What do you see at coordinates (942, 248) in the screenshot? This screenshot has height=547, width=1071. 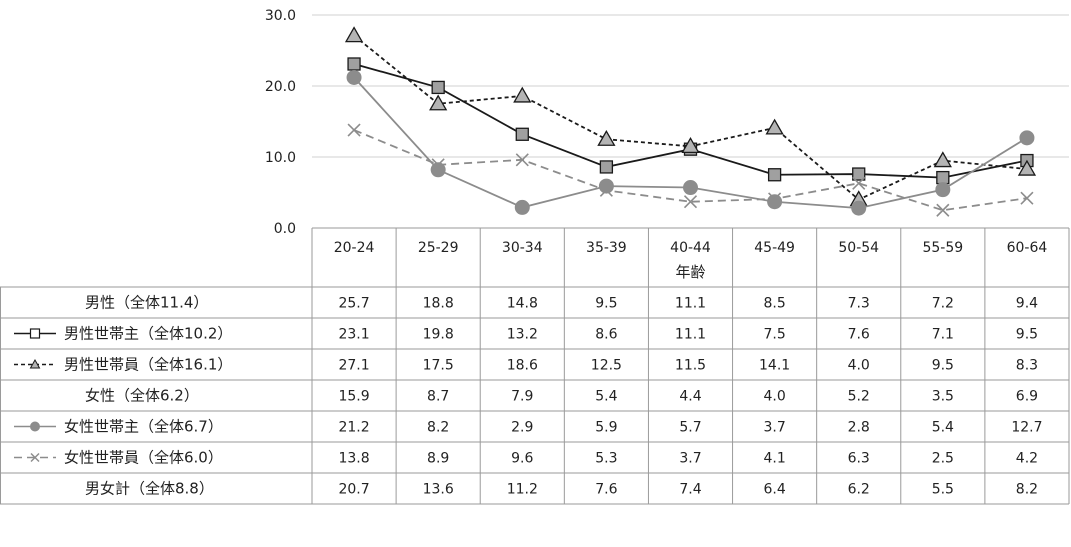 I see `x-tick-label: 55-59` at bounding box center [942, 248].